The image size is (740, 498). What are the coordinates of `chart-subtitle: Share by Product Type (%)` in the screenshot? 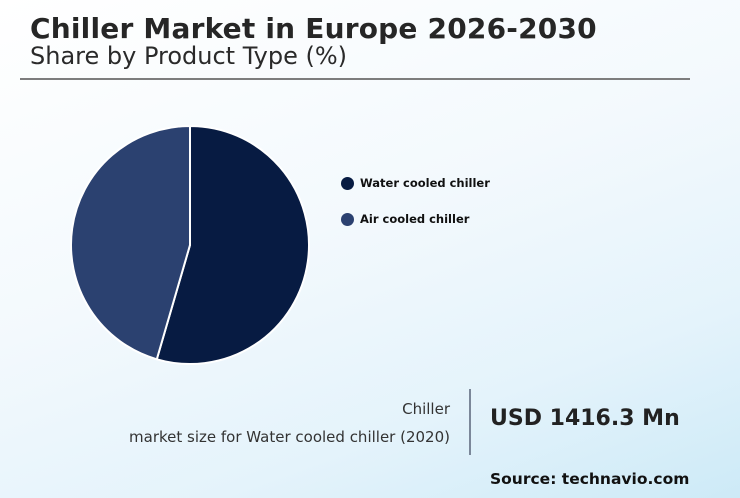 It's located at (188, 56).